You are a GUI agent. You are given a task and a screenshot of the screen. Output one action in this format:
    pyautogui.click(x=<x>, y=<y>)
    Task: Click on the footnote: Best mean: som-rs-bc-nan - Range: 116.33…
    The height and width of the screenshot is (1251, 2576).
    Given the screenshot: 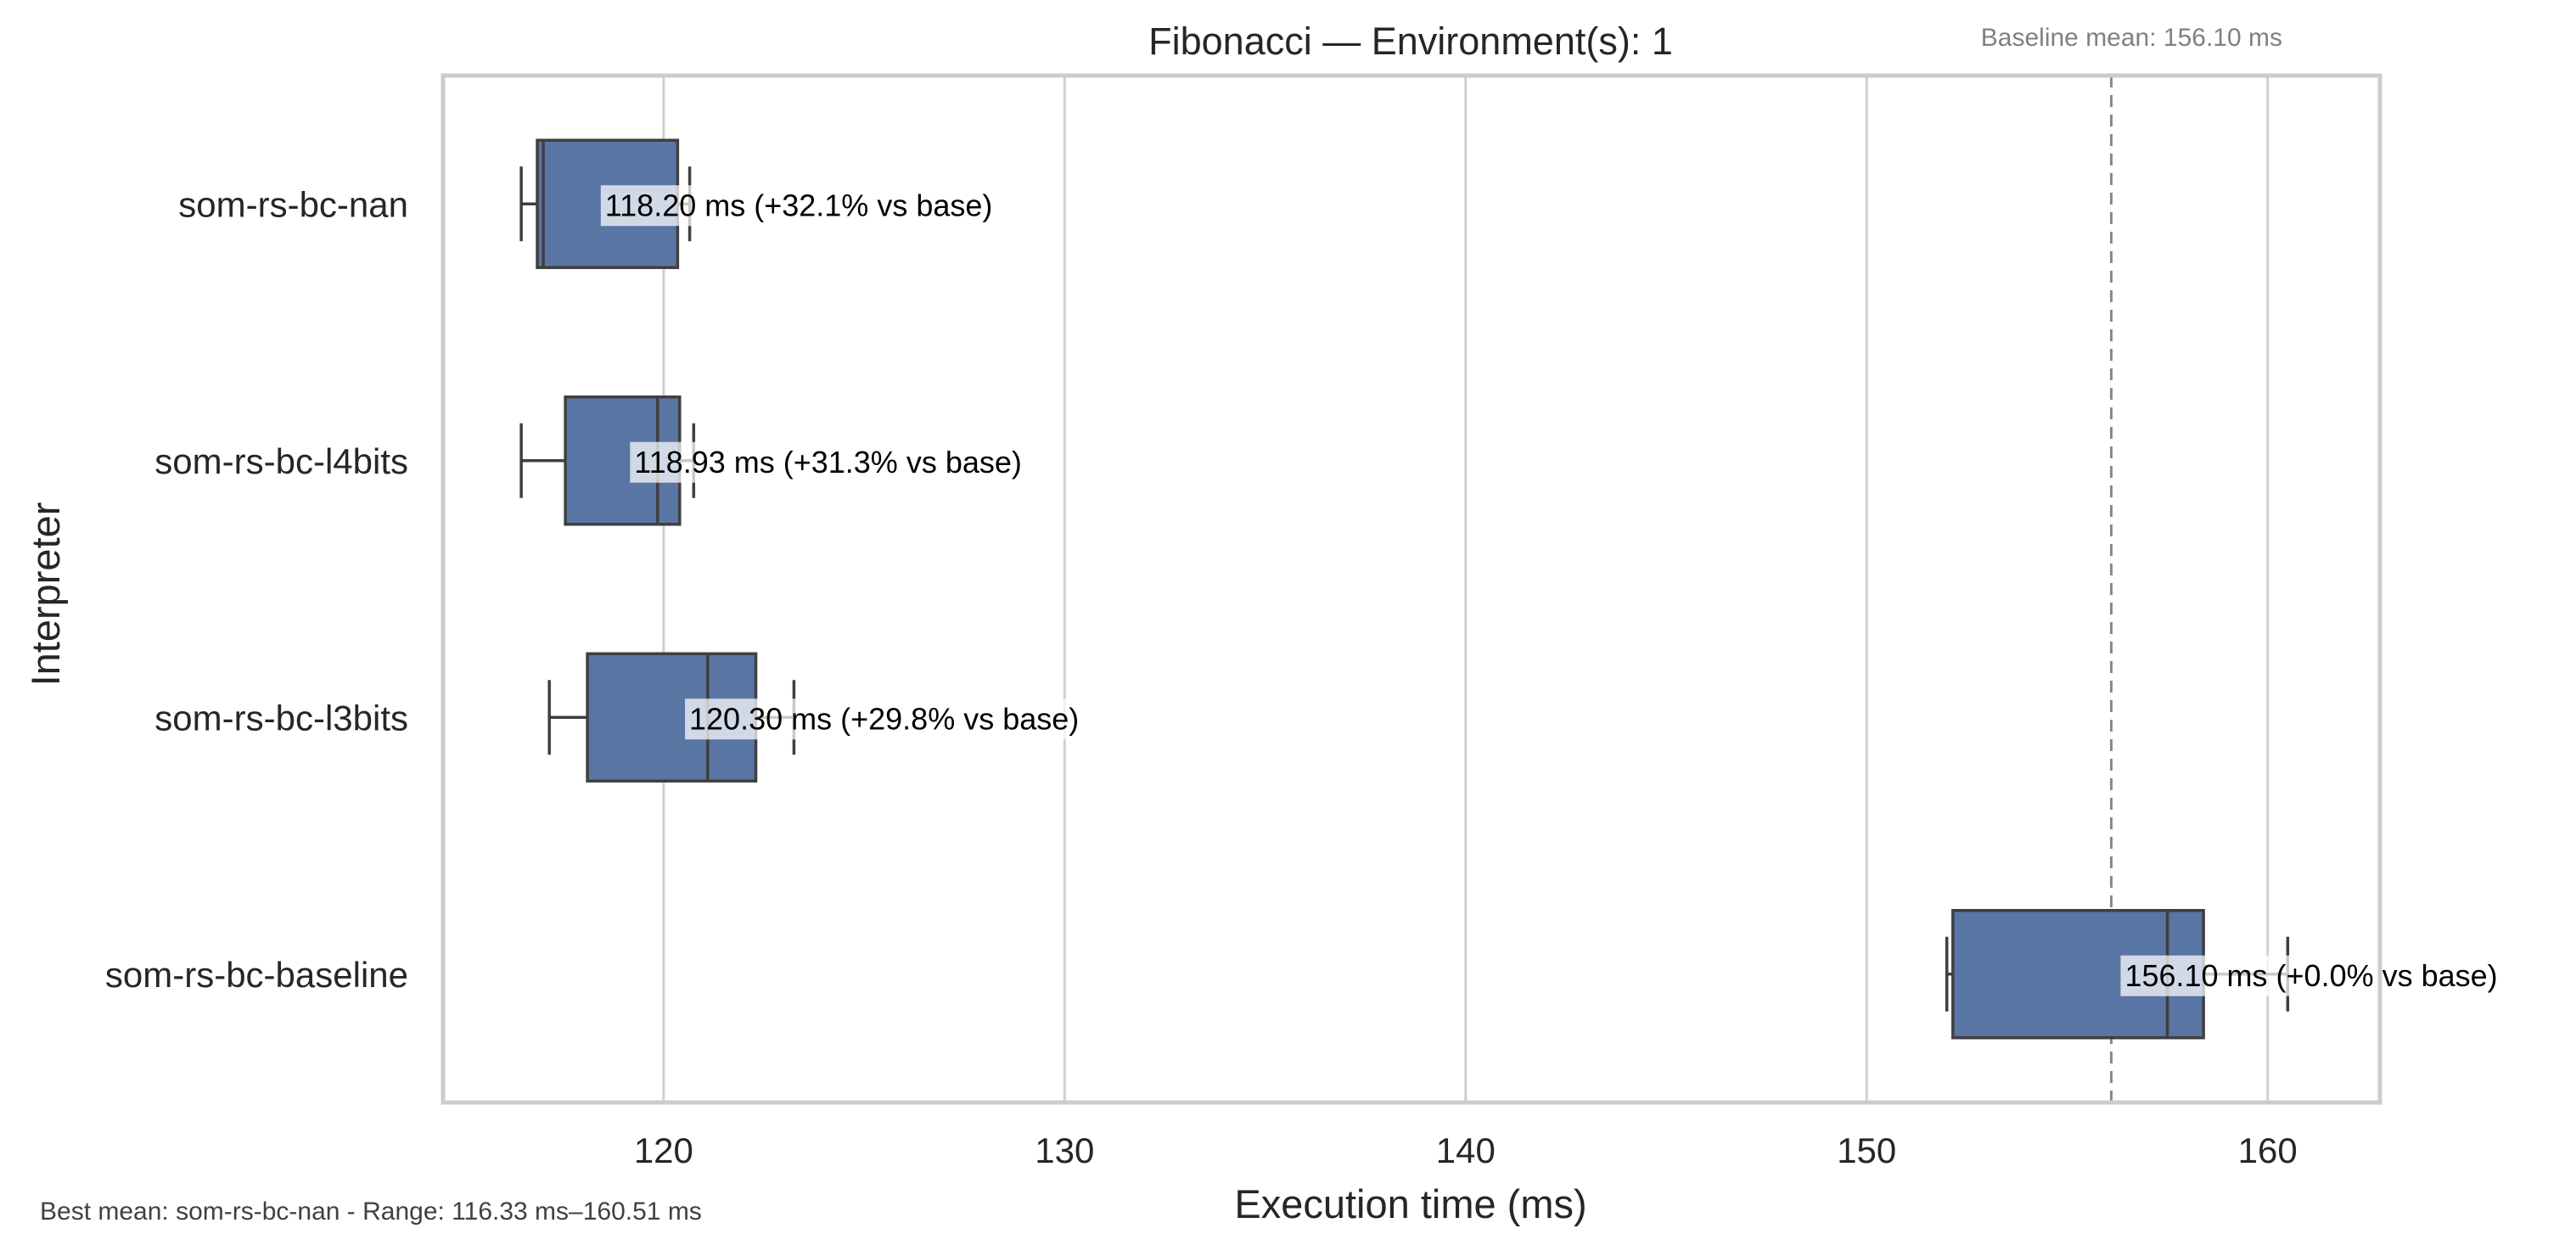 What is the action you would take?
    pyautogui.click(x=371, y=1212)
    